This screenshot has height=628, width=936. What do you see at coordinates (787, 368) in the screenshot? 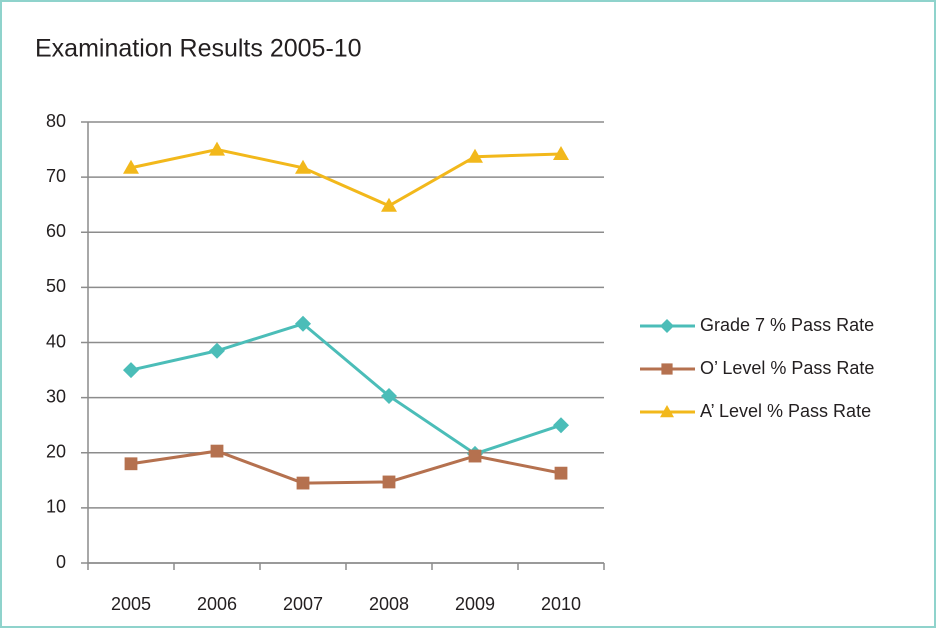
I see `legend-label: O’ Level % Pass Rate` at bounding box center [787, 368].